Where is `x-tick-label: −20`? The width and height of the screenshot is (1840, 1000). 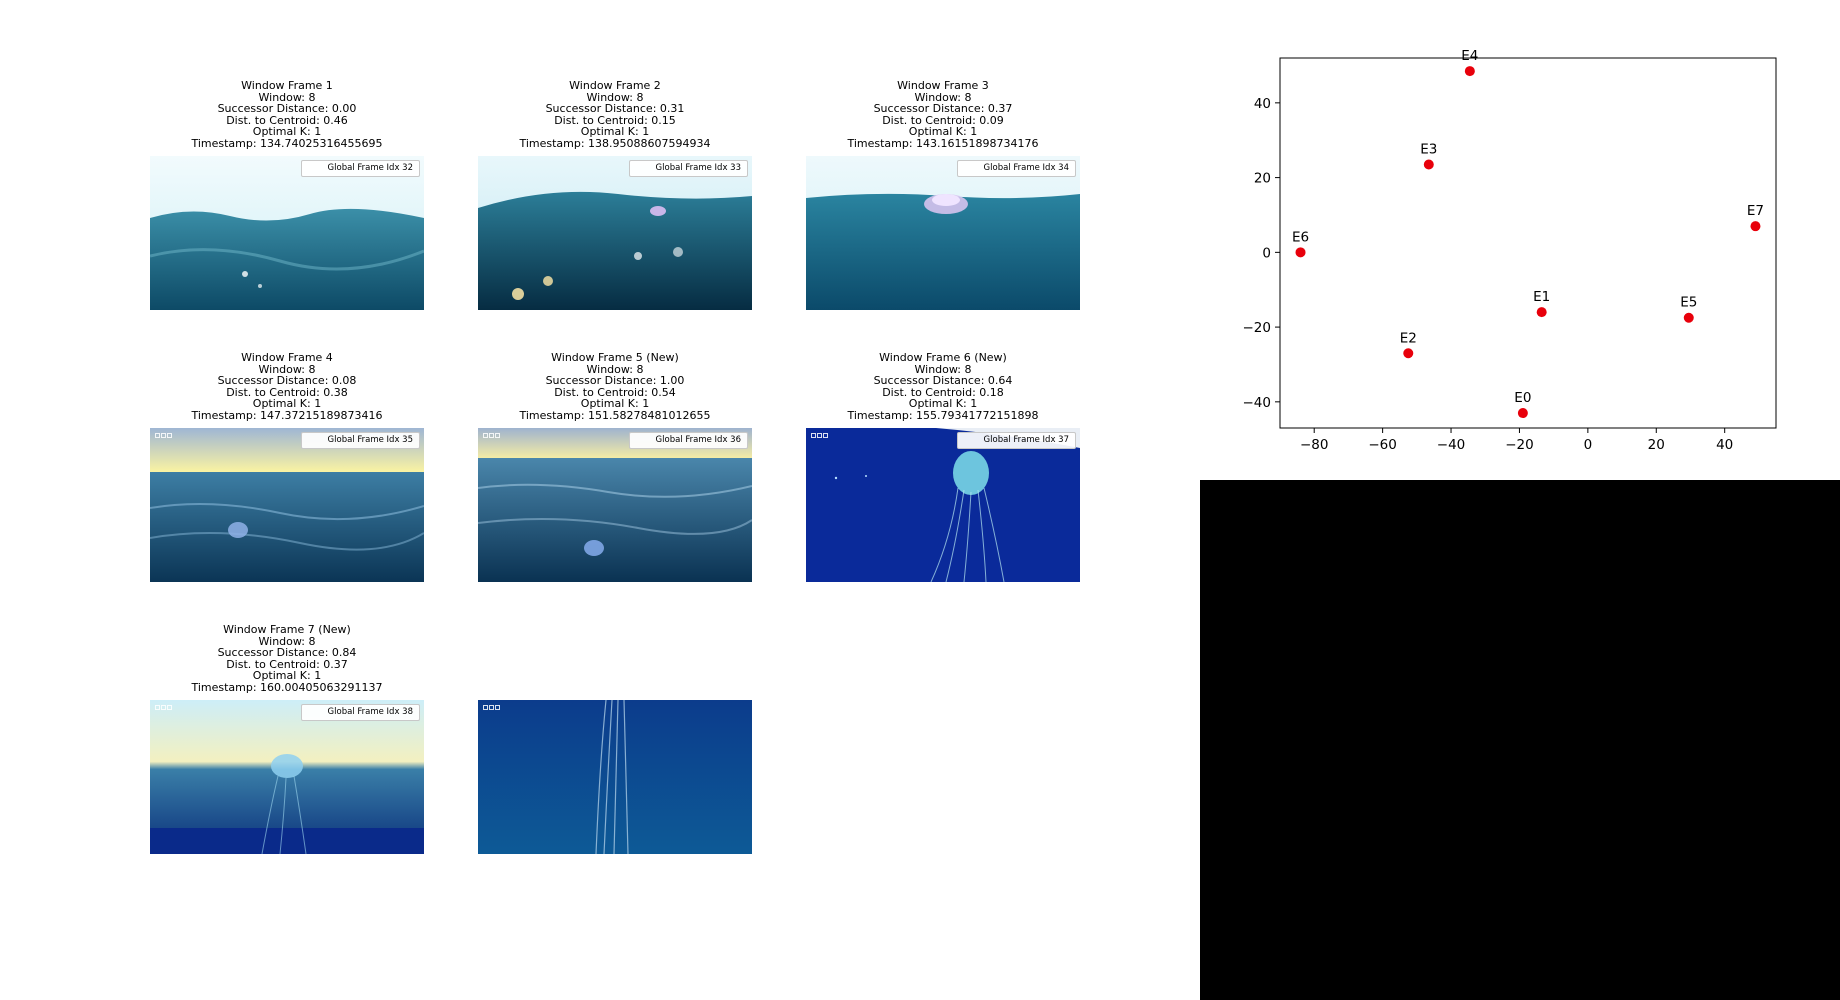 x-tick-label: −20 is located at coordinates (1519, 445).